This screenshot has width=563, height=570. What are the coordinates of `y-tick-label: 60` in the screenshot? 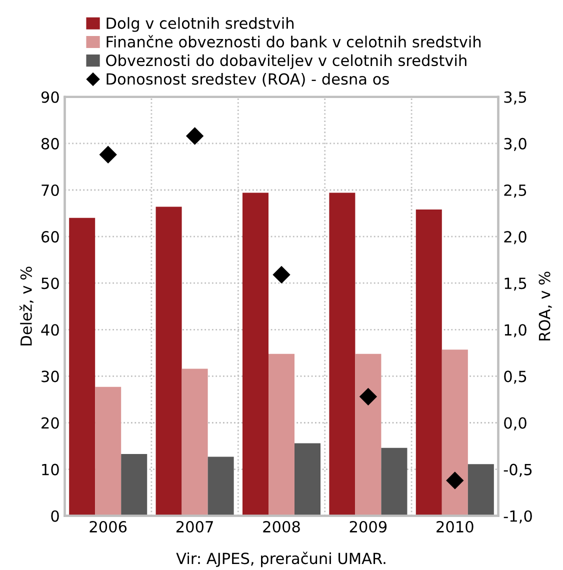 It's located at (50, 237).